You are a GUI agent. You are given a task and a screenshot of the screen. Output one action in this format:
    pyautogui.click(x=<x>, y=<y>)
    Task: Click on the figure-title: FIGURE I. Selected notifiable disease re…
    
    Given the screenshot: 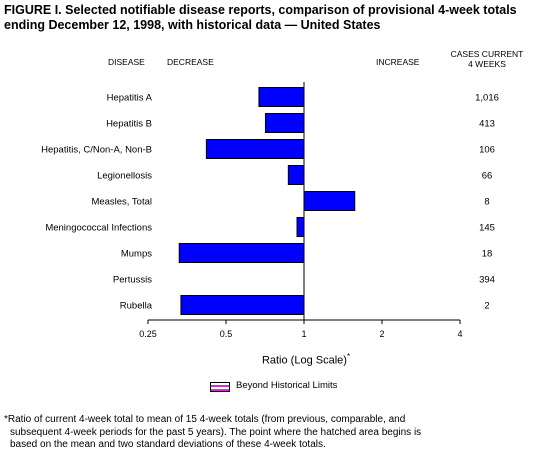 What is the action you would take?
    pyautogui.click(x=274, y=18)
    